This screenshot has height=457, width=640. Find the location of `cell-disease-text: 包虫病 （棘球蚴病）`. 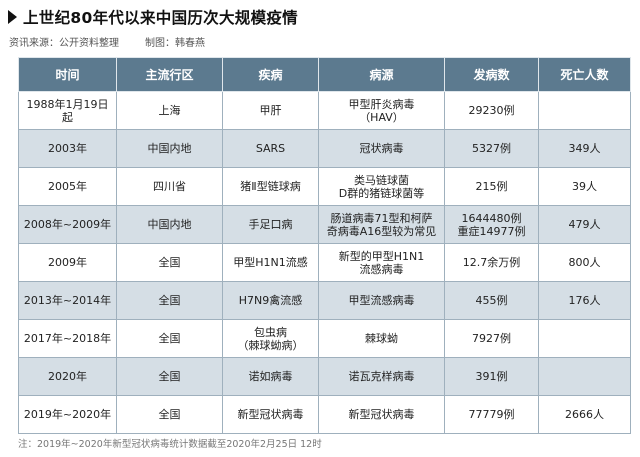

cell-disease-text: 包虫病 （棘球蚴病） is located at coordinates (270, 338).